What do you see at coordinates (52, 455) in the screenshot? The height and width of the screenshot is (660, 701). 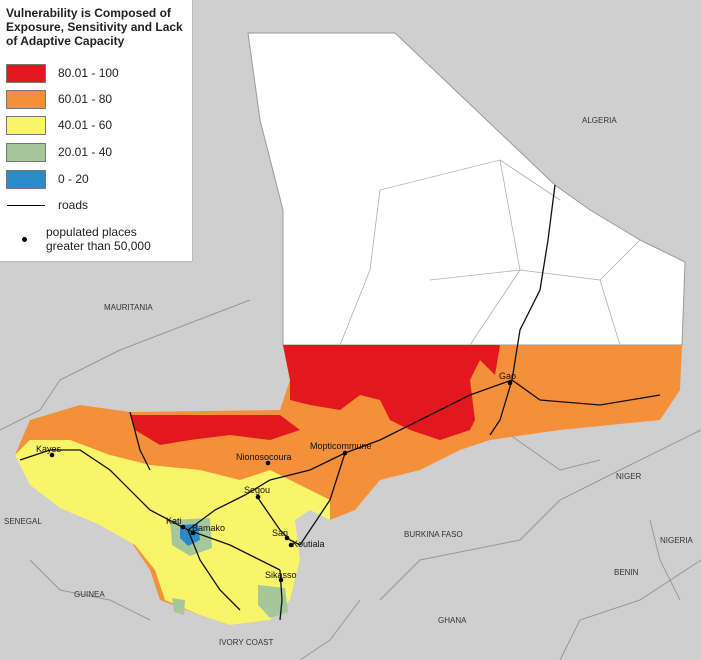 I see `city-marker-kayes` at bounding box center [52, 455].